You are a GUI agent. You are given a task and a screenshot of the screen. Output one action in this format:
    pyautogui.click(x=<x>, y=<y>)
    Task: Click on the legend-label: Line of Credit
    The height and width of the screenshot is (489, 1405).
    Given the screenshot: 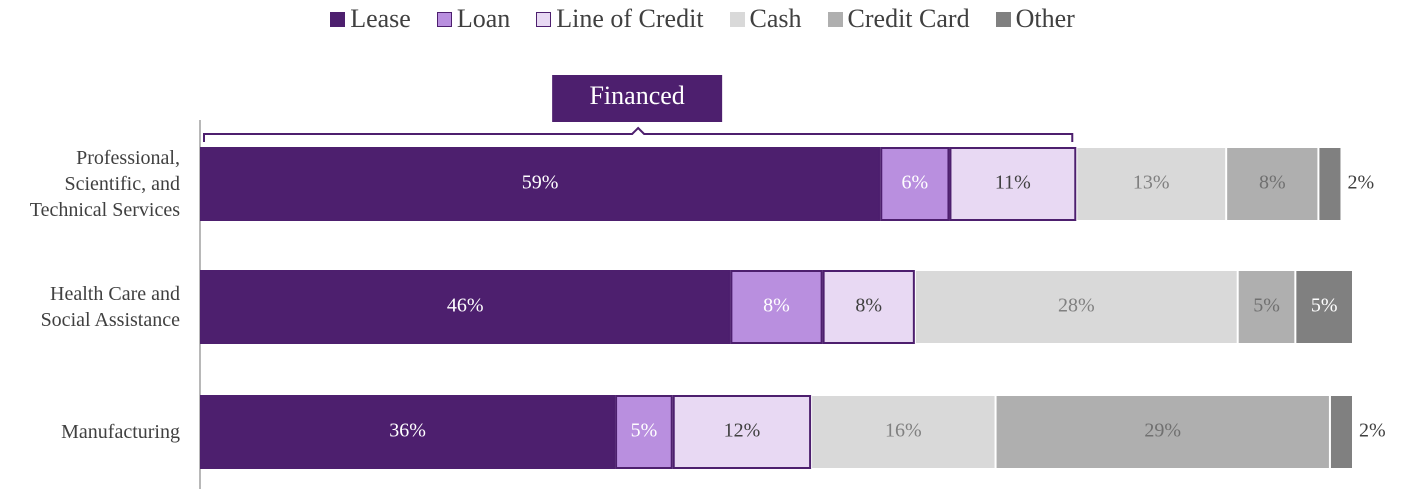 What is the action you would take?
    pyautogui.click(x=630, y=18)
    